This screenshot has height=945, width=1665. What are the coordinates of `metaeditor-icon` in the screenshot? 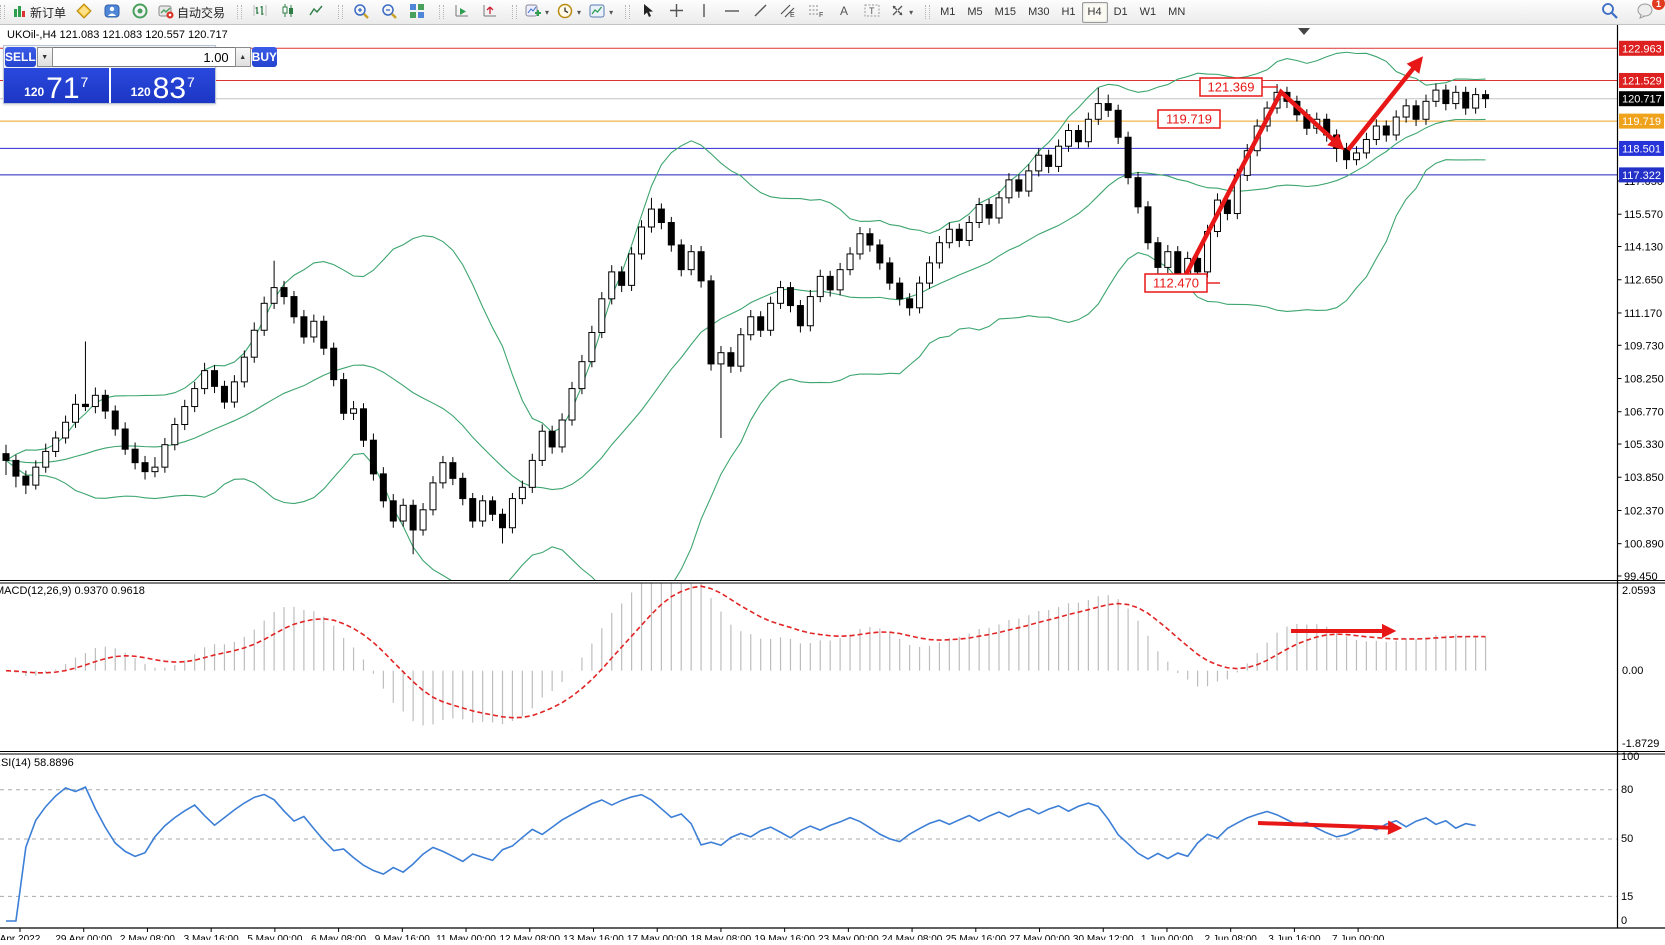 It's located at (84, 12).